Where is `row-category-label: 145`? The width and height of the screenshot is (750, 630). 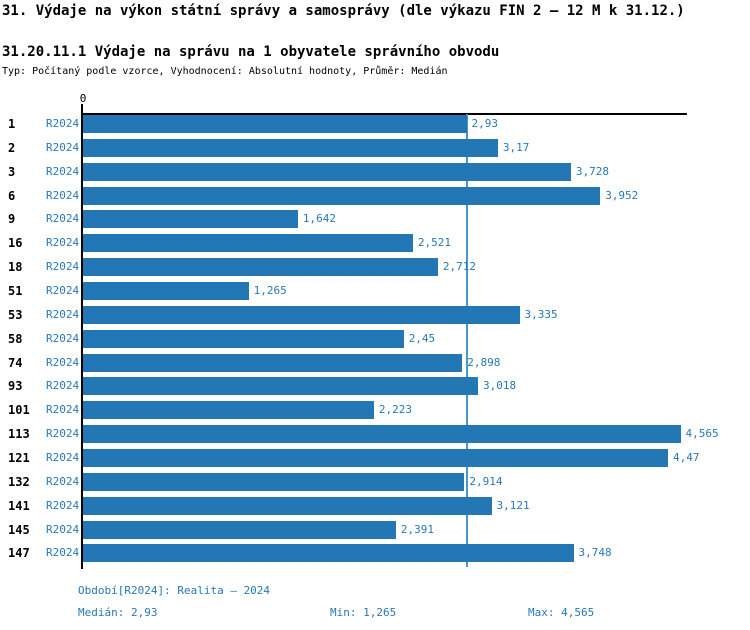 row-category-label: 145 is located at coordinates (19, 529).